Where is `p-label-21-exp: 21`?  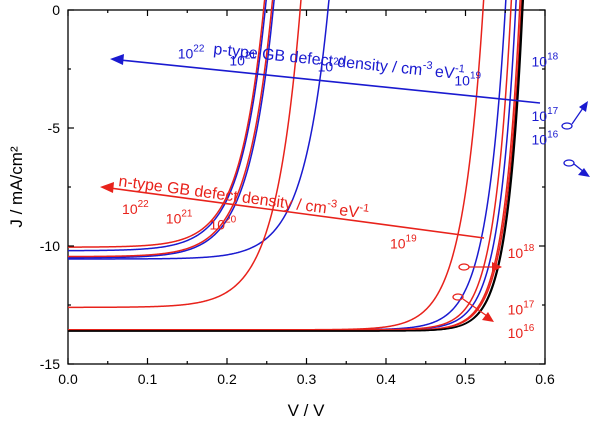
p-label-21-exp: 21 is located at coordinates (251, 55).